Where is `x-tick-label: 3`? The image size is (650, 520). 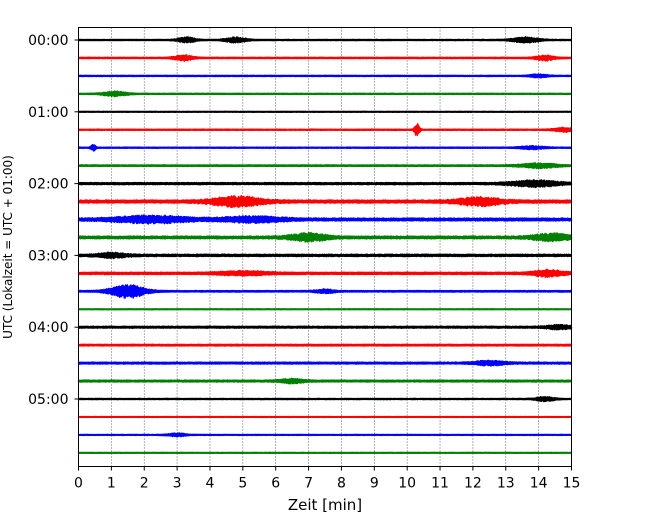
x-tick-label: 3 is located at coordinates (177, 484).